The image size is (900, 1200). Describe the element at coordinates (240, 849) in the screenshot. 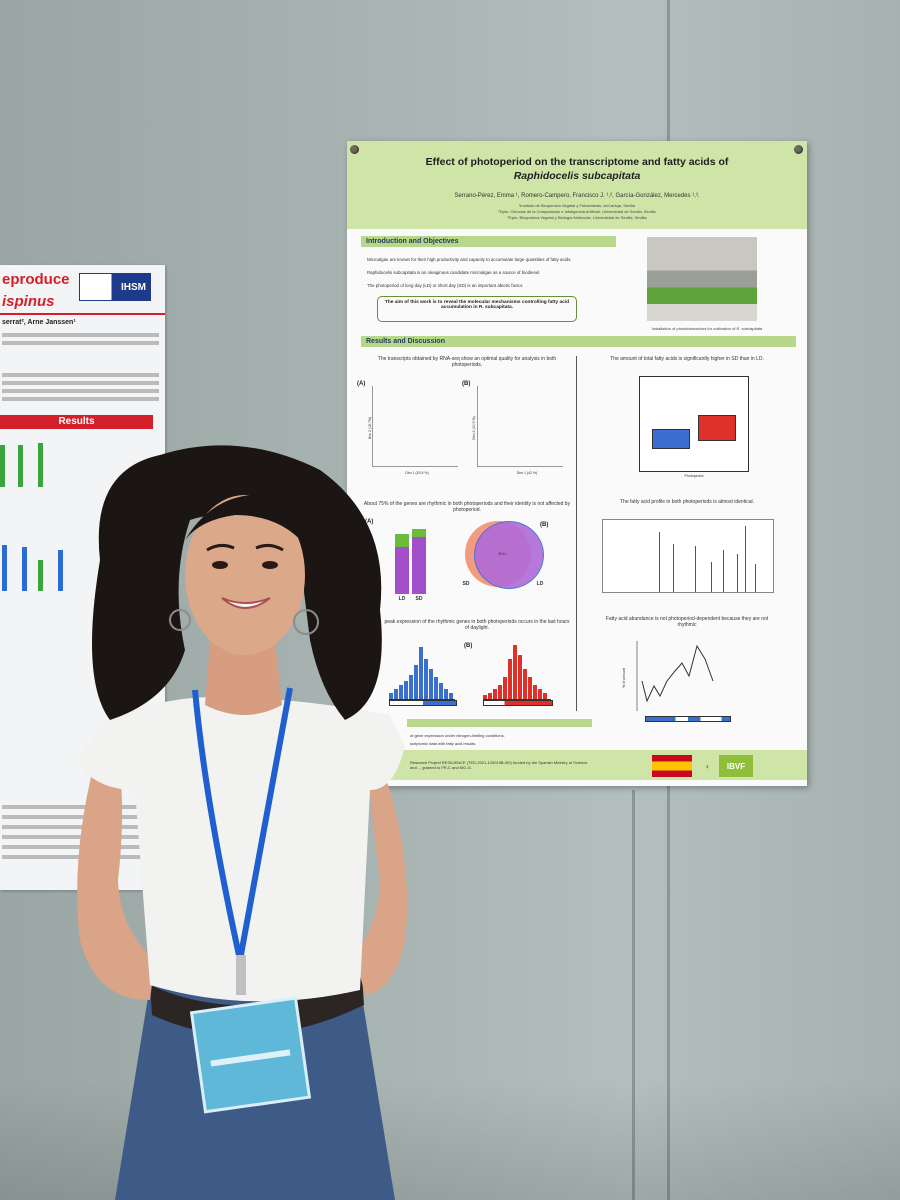

I see `white-top` at that location.